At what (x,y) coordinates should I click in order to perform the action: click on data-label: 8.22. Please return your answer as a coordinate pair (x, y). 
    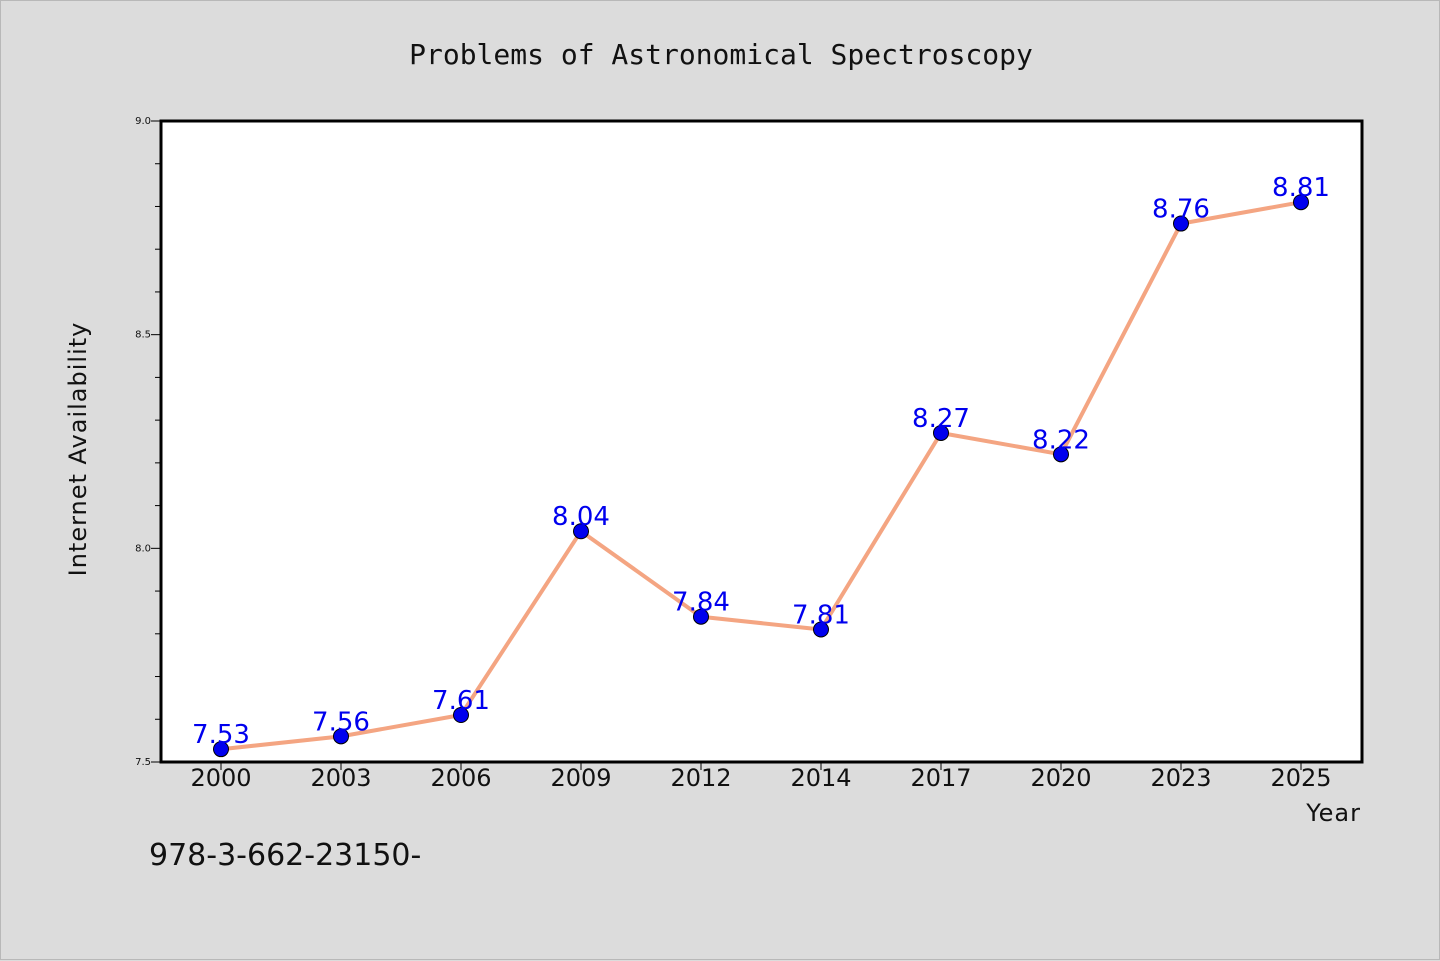
    Looking at the image, I should click on (1061, 440).